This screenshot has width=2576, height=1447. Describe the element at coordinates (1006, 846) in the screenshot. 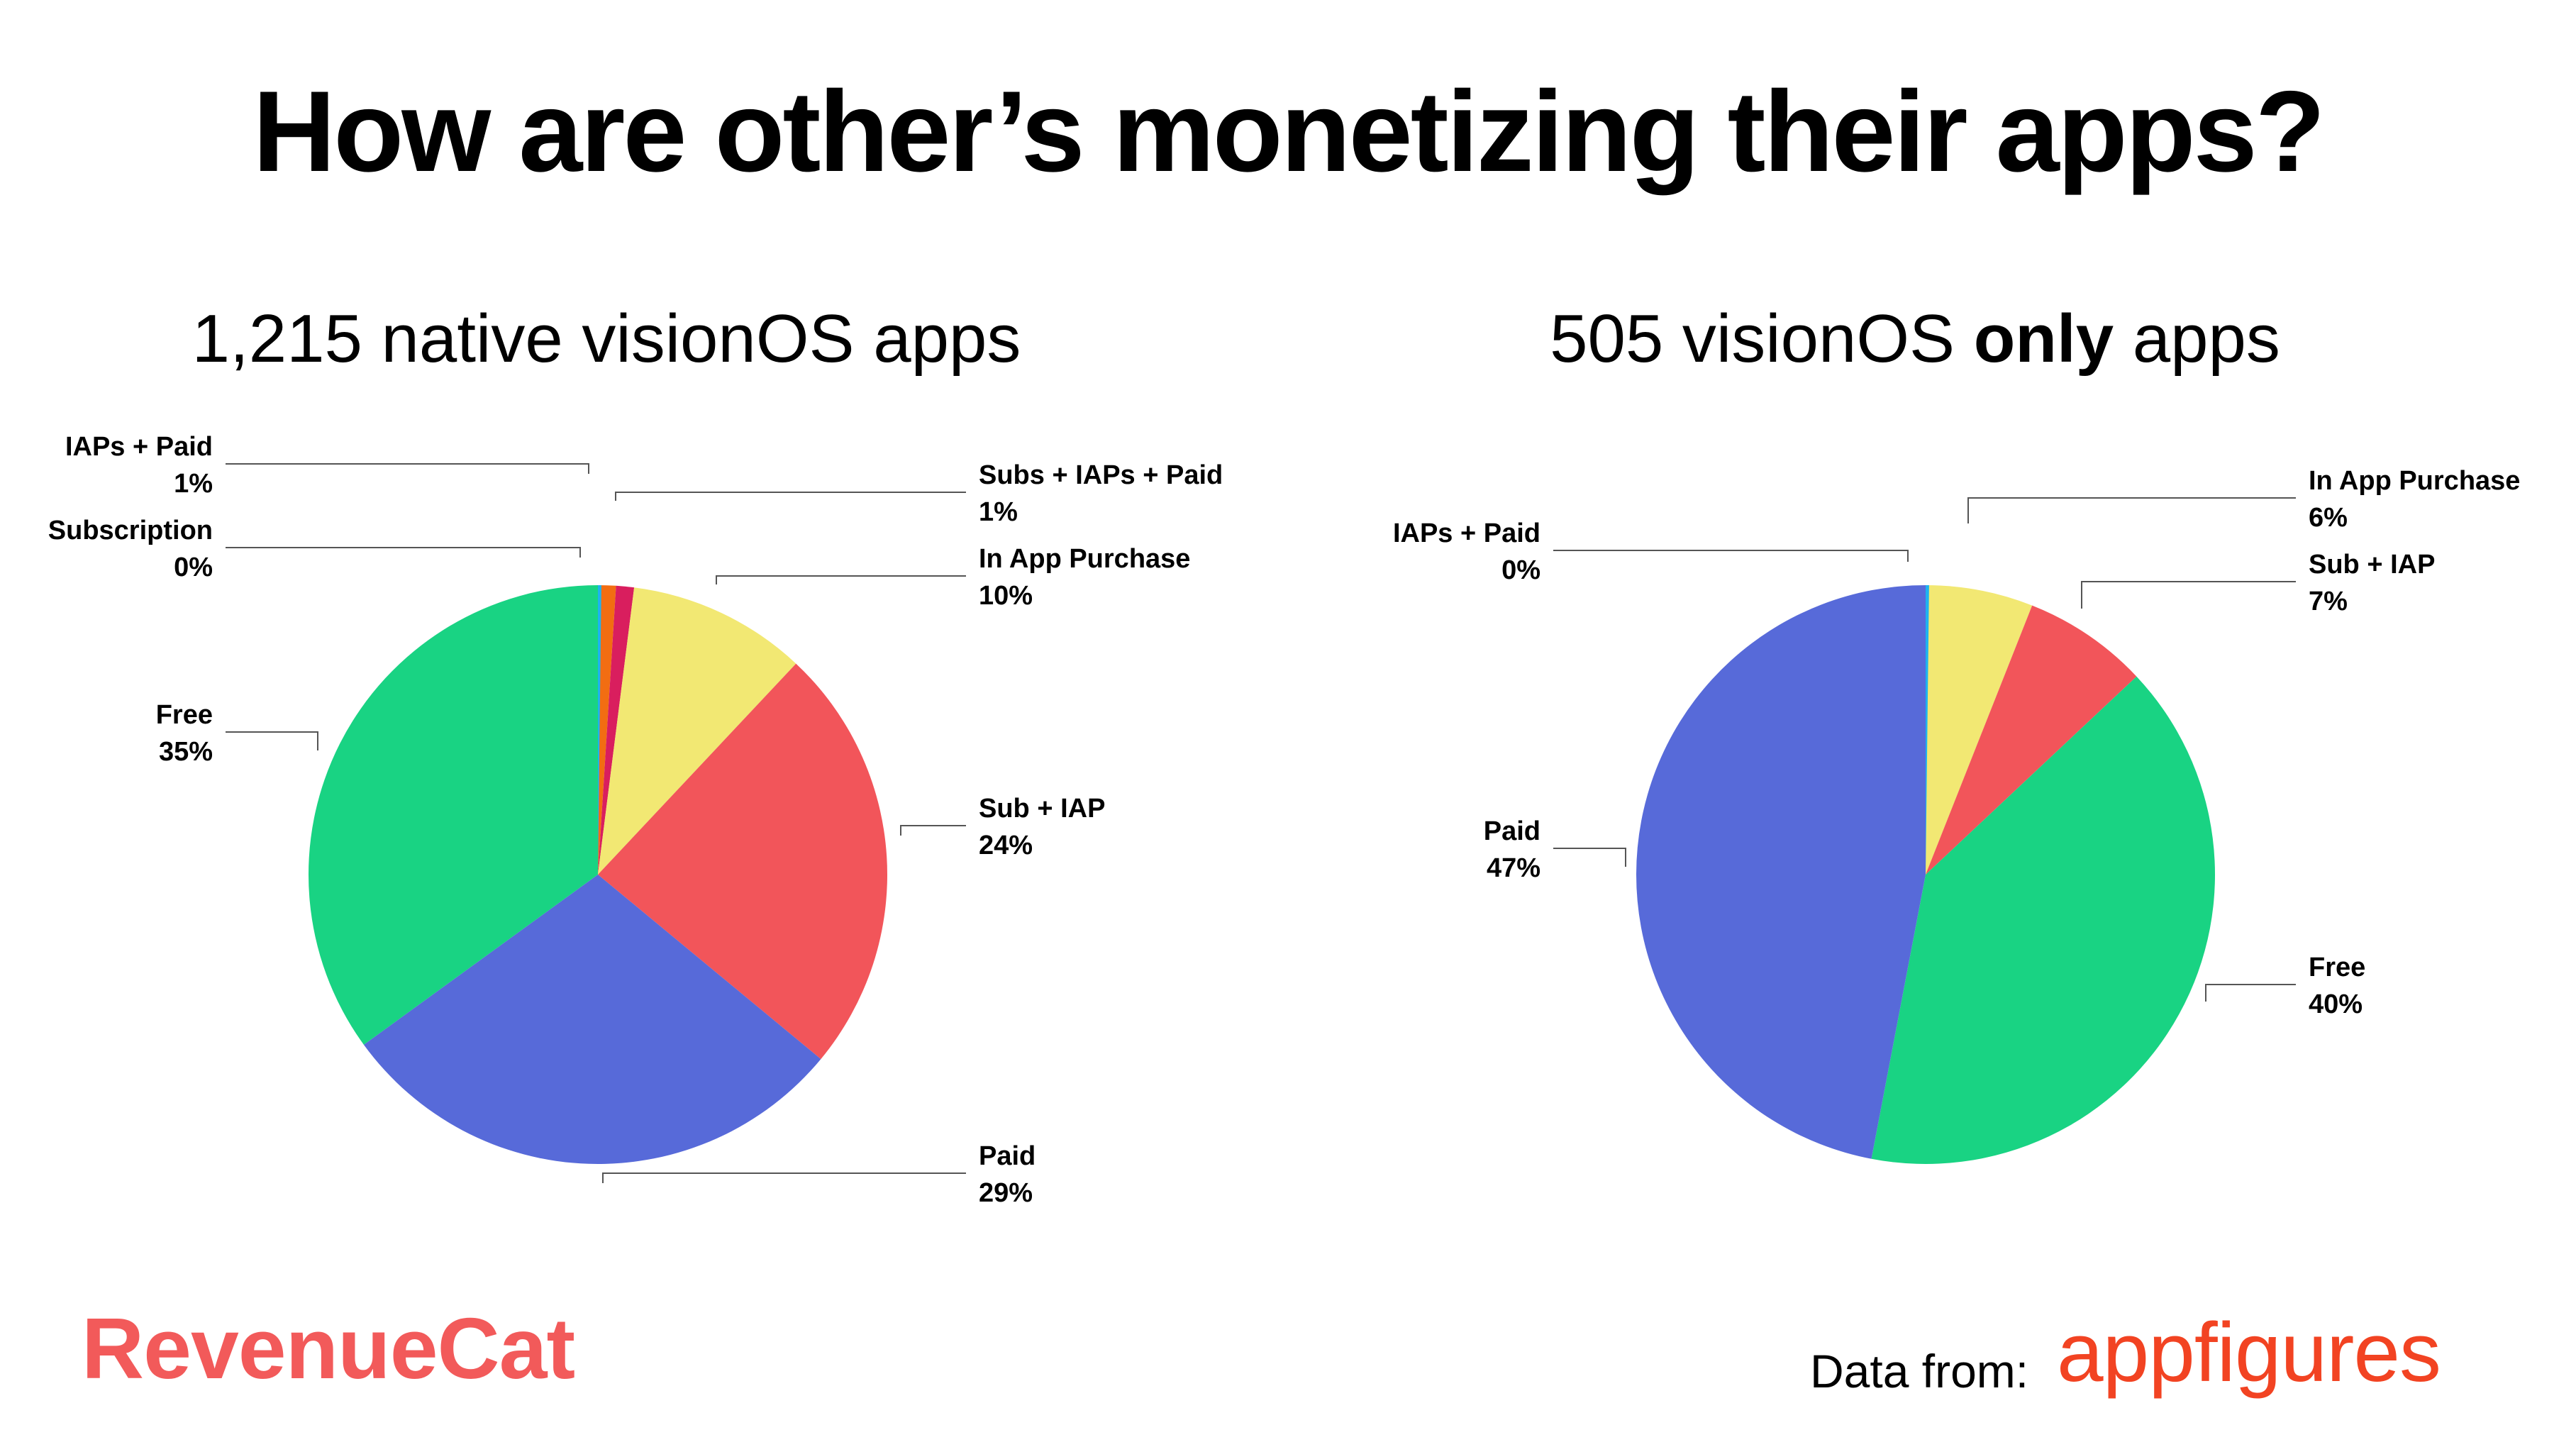

I see `slice-value-sub-iap: 24%` at that location.